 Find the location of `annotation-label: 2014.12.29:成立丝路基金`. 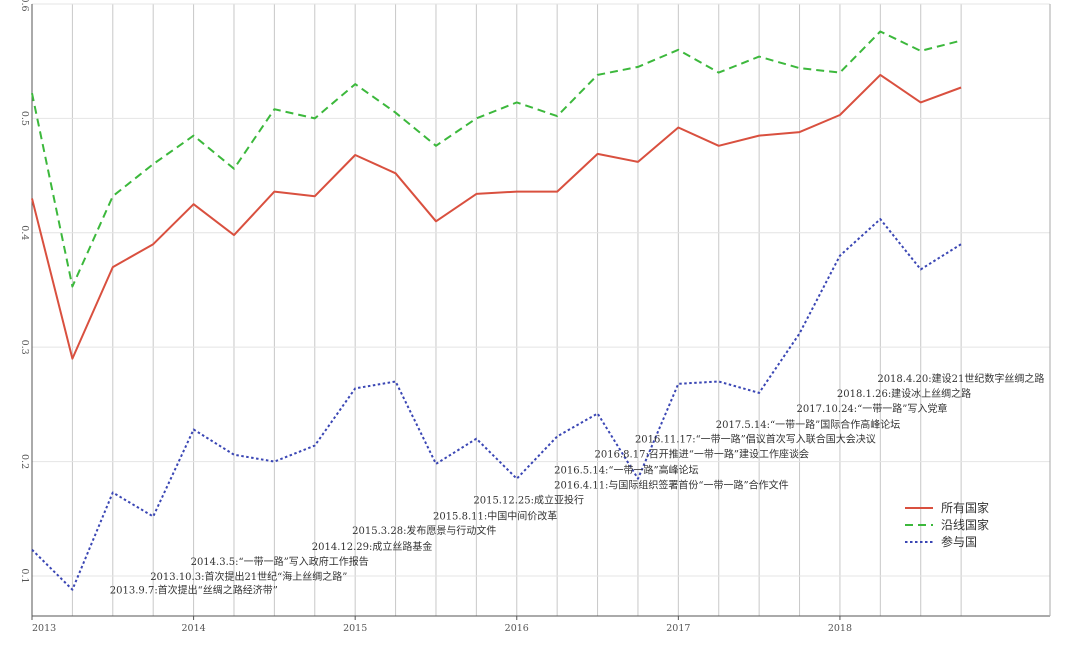

annotation-label: 2014.12.29:成立丝路基金 is located at coordinates (372, 546).